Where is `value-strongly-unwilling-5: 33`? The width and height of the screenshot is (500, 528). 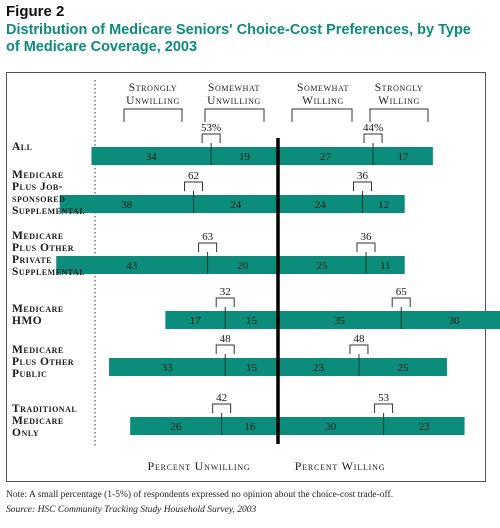 value-strongly-unwilling-5: 33 is located at coordinates (168, 368).